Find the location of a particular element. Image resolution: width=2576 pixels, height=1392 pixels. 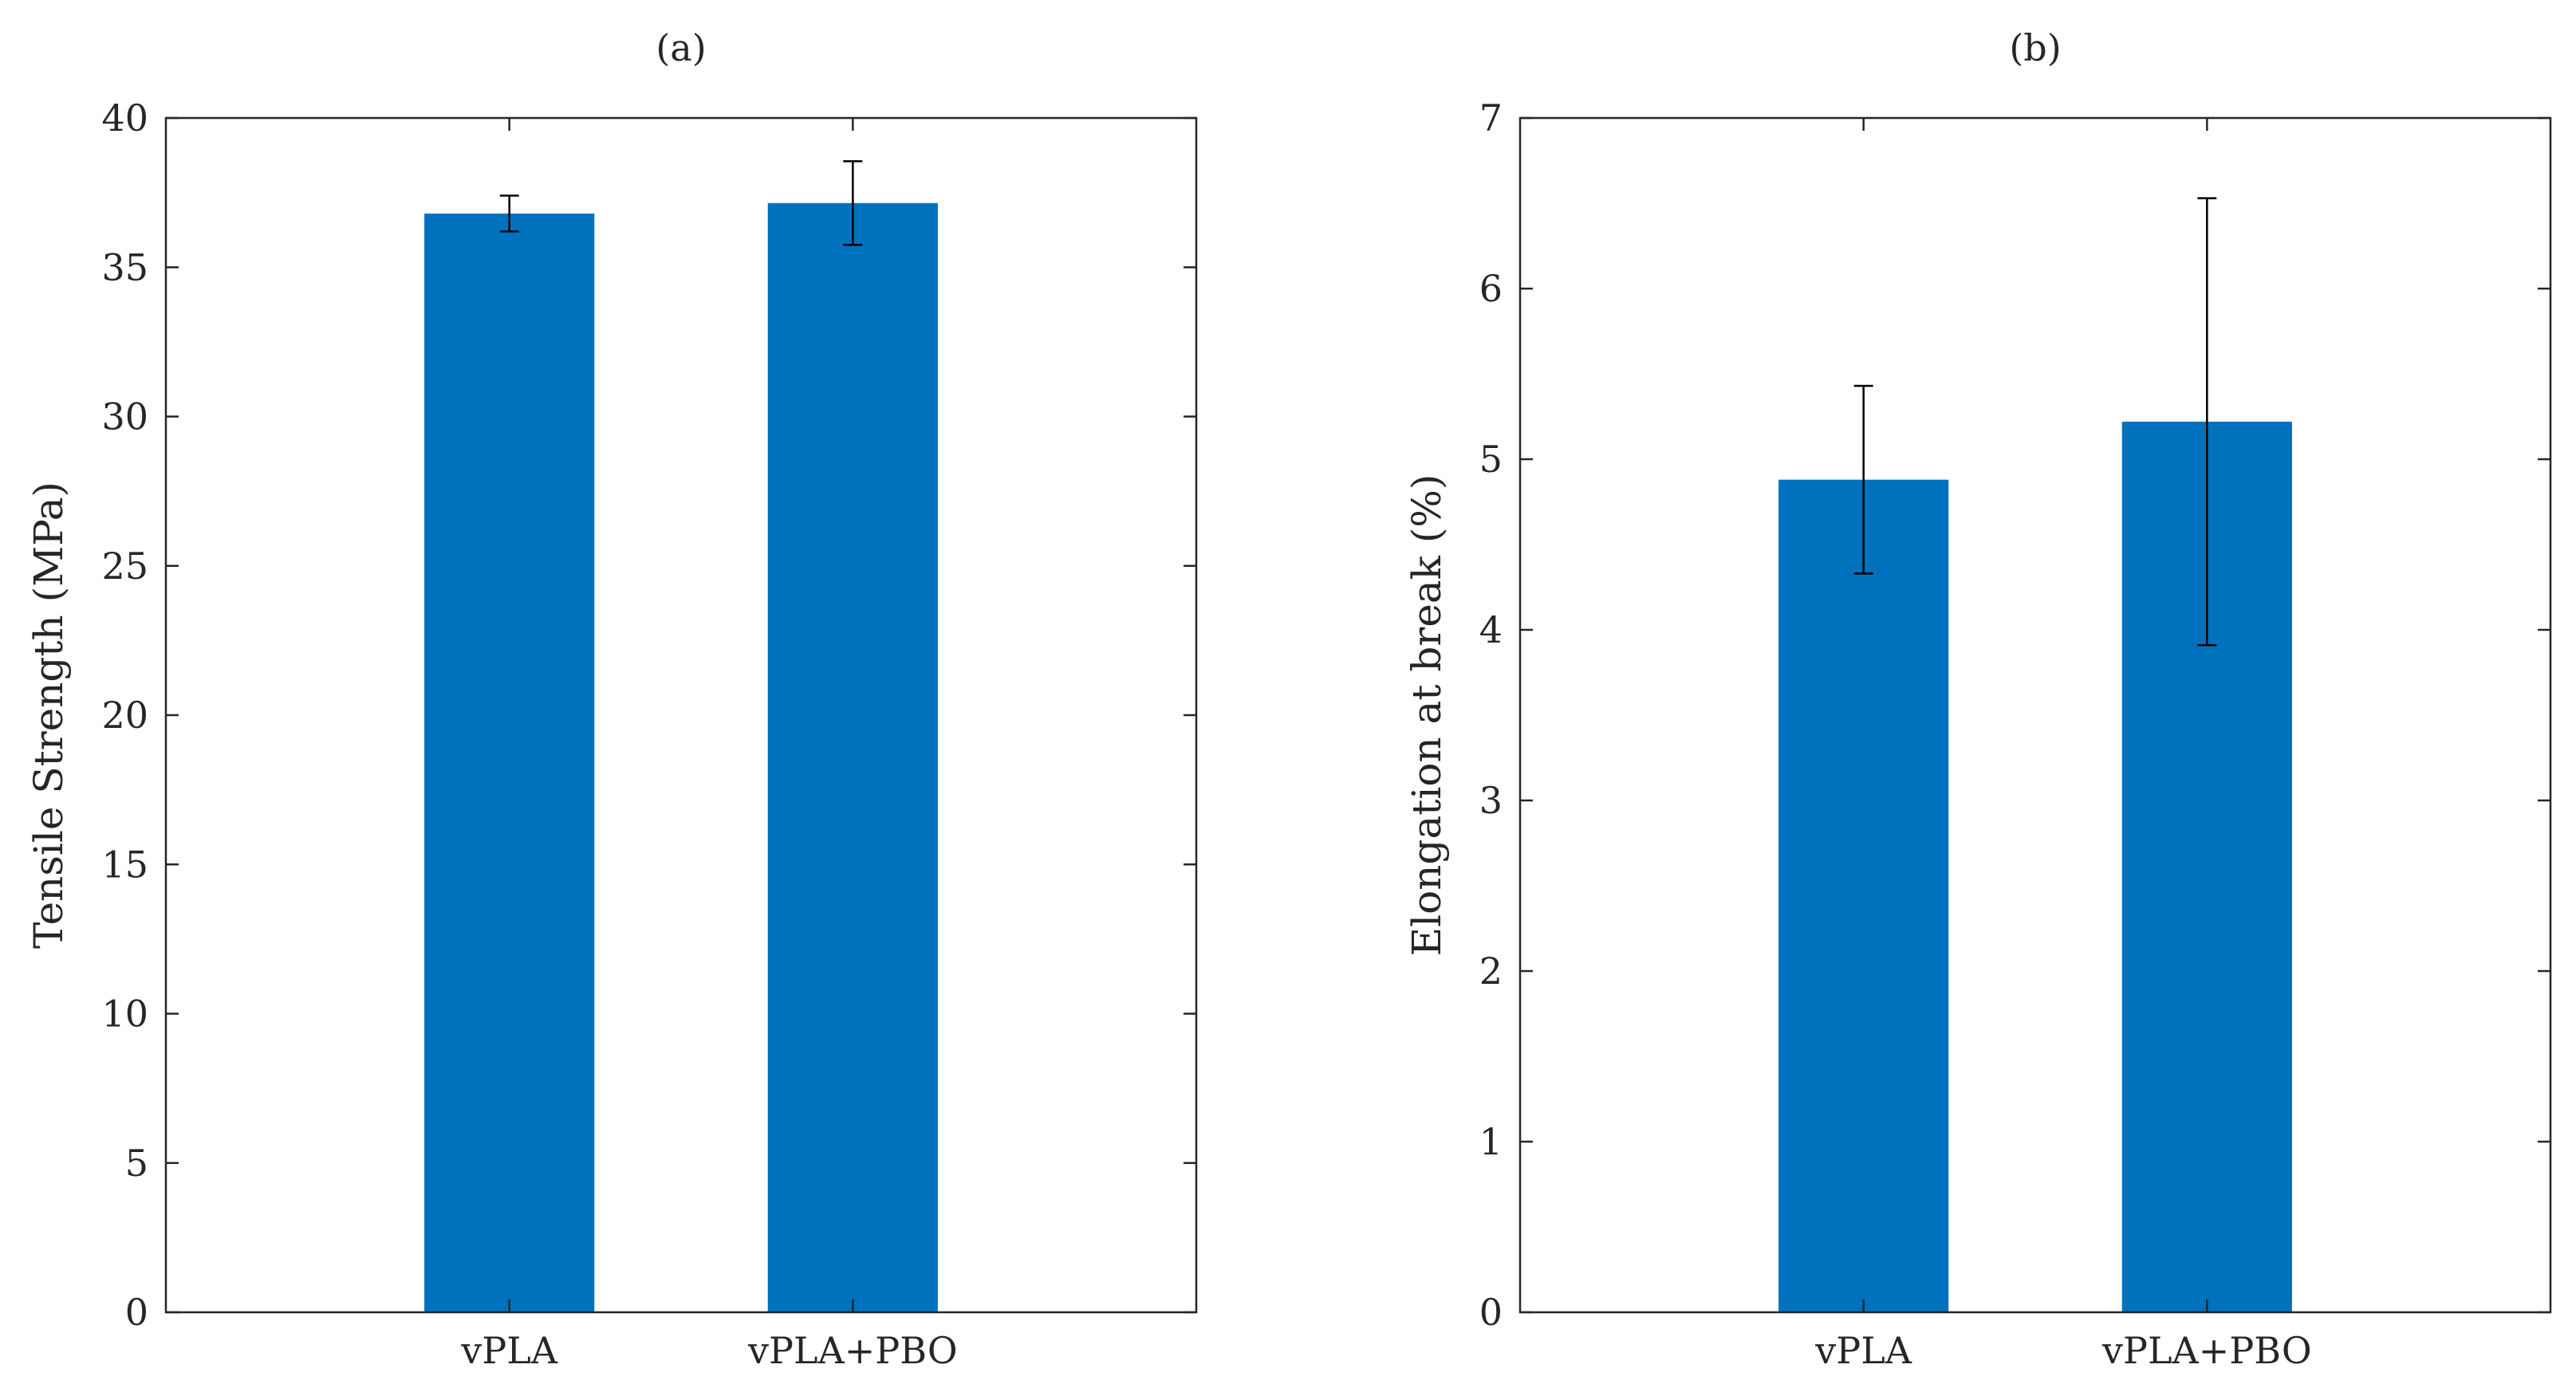

panel-title: (b) is located at coordinates (2035, 48).